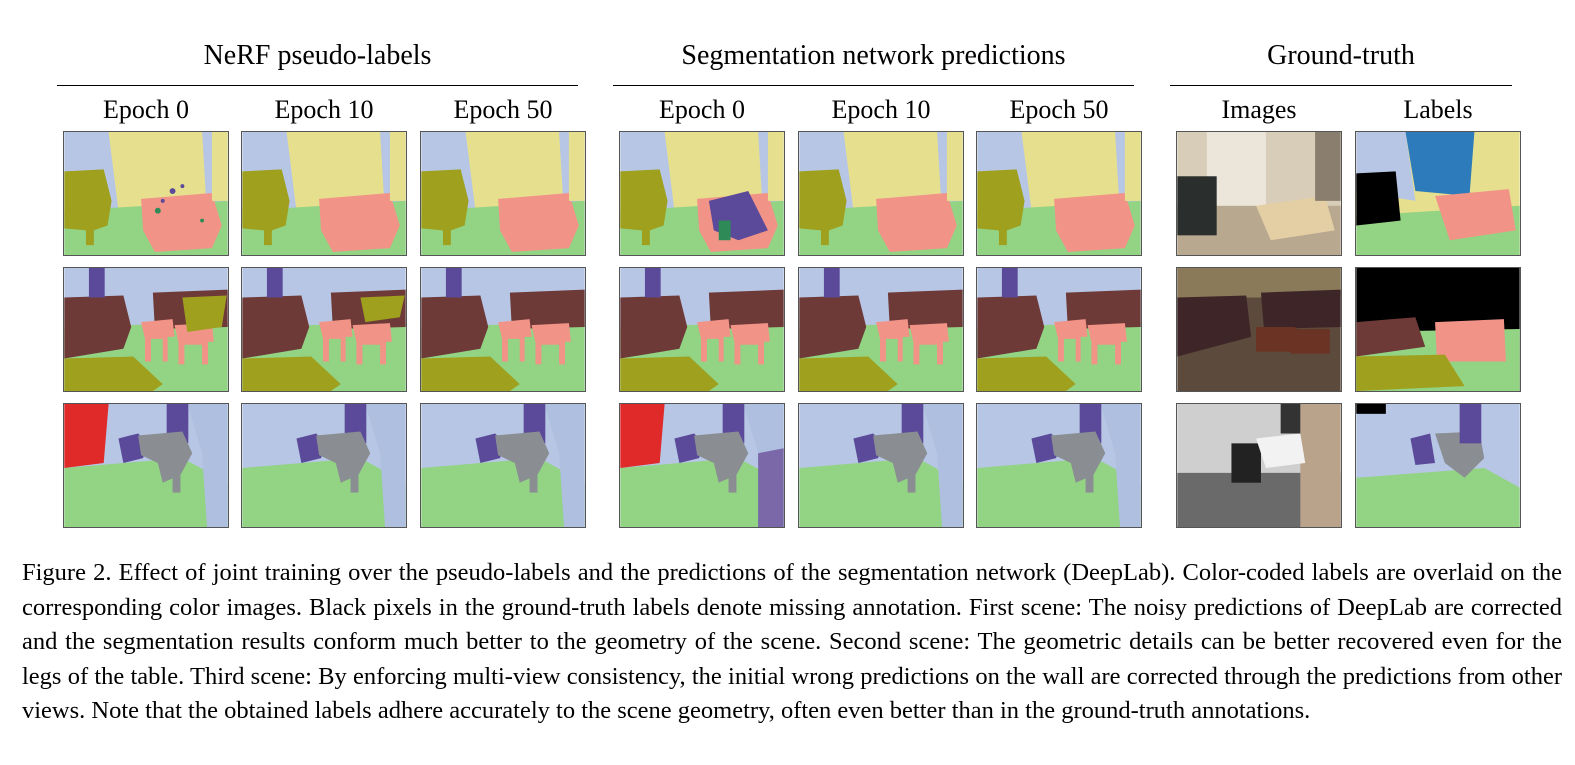 This screenshot has height=765, width=1575. What do you see at coordinates (881, 109) in the screenshot?
I see `col-label-seg-1: Epoch 10` at bounding box center [881, 109].